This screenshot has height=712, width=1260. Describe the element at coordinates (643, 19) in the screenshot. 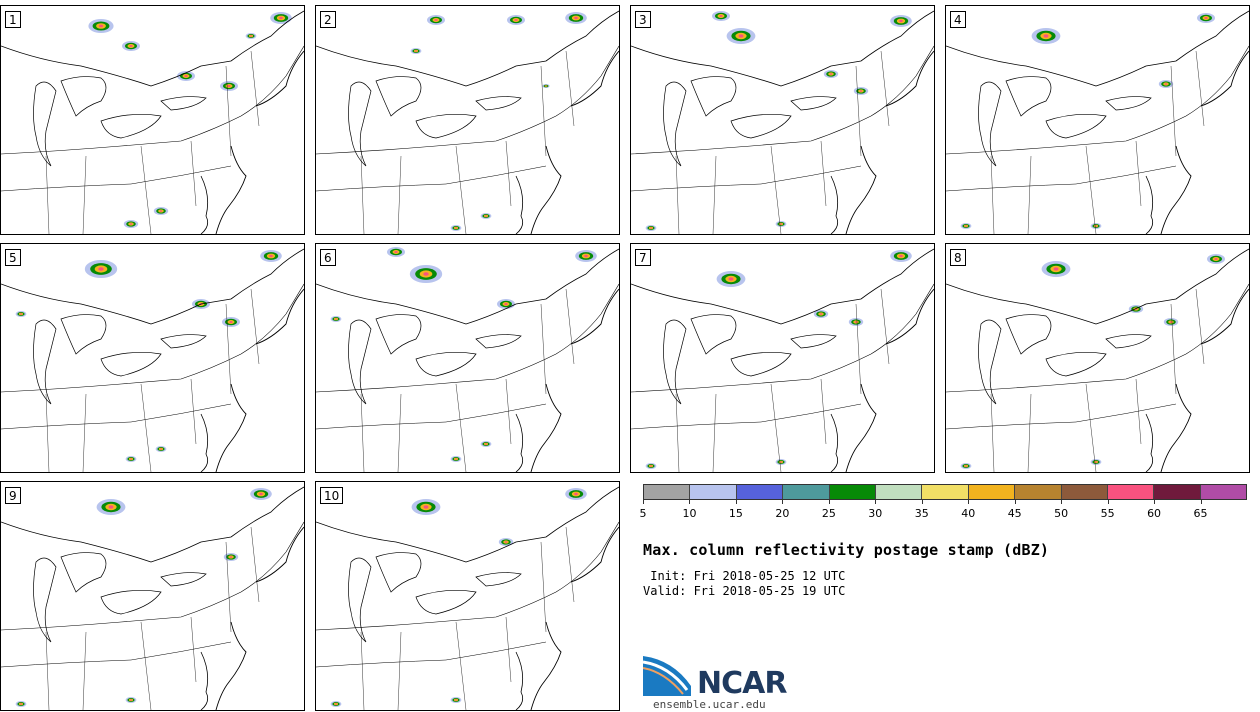

I see `member-number-label: 3` at that location.